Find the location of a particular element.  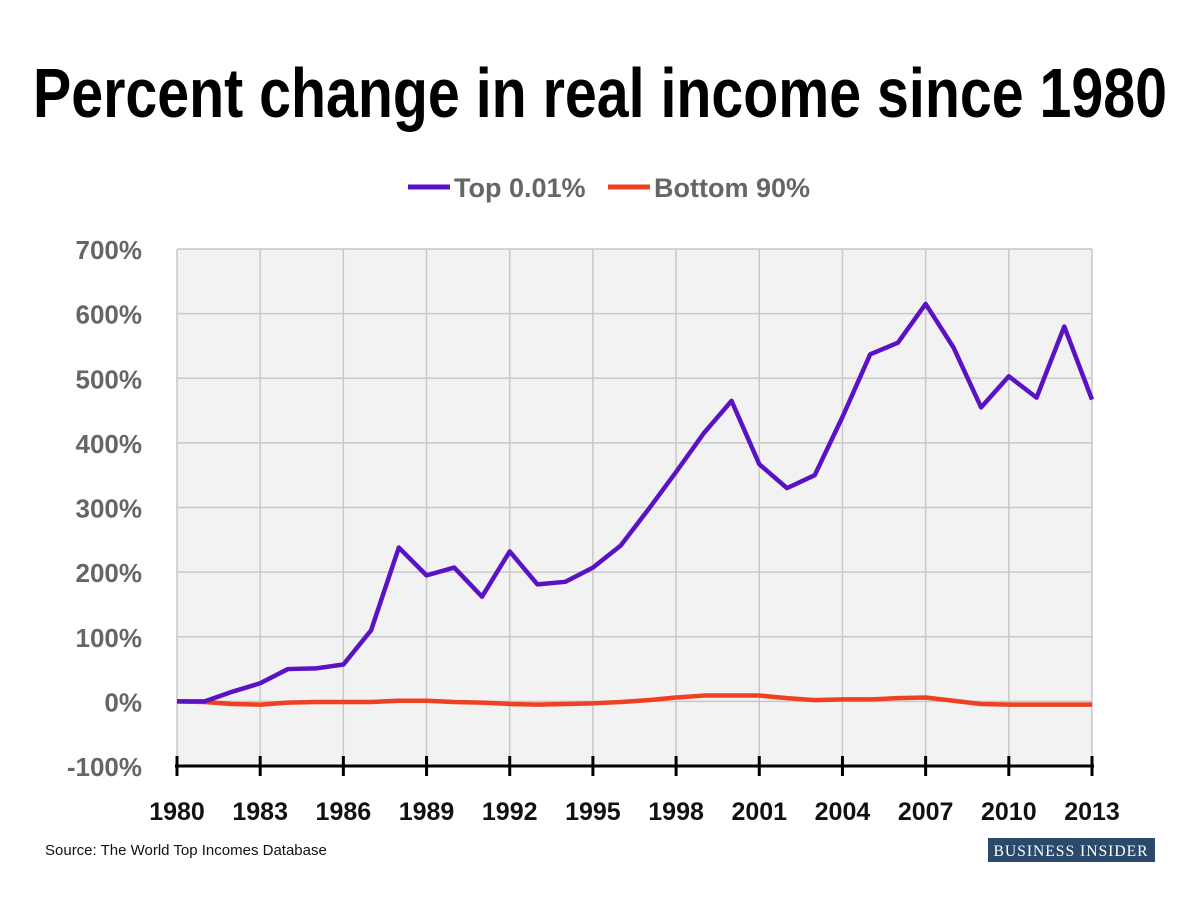

legend-label: Top 0.01% is located at coordinates (520, 188).